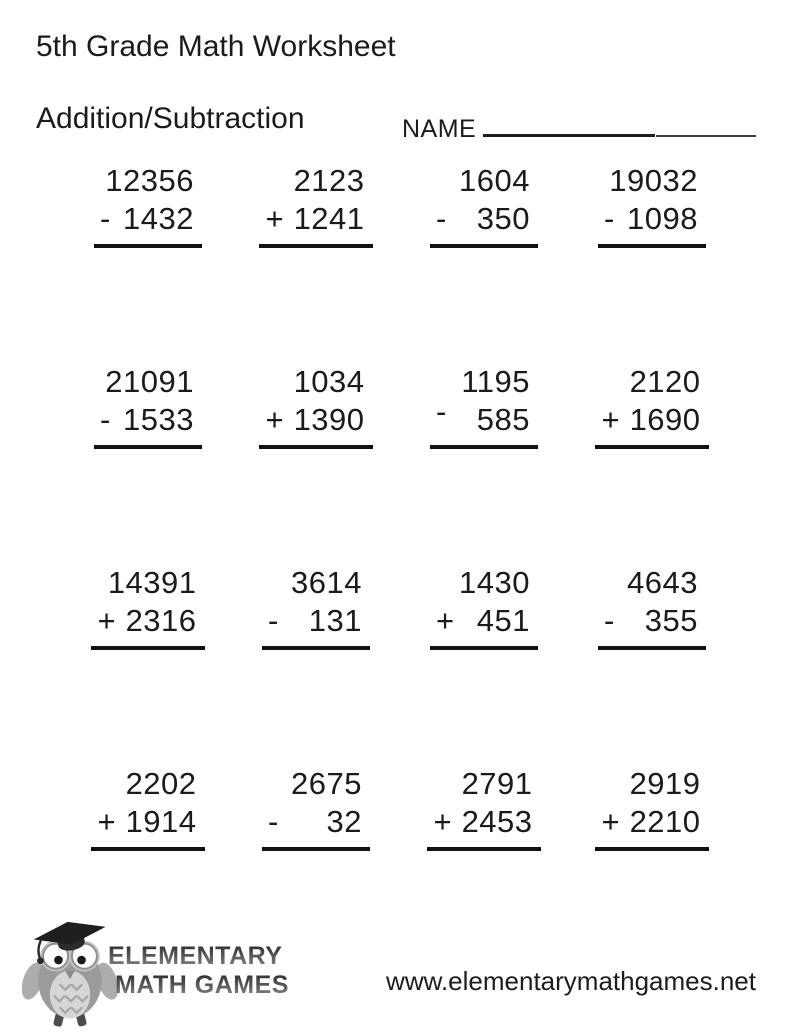 This screenshot has height=1035, width=800. I want to click on math-problem: 21091 - 1533, so click(148, 406).